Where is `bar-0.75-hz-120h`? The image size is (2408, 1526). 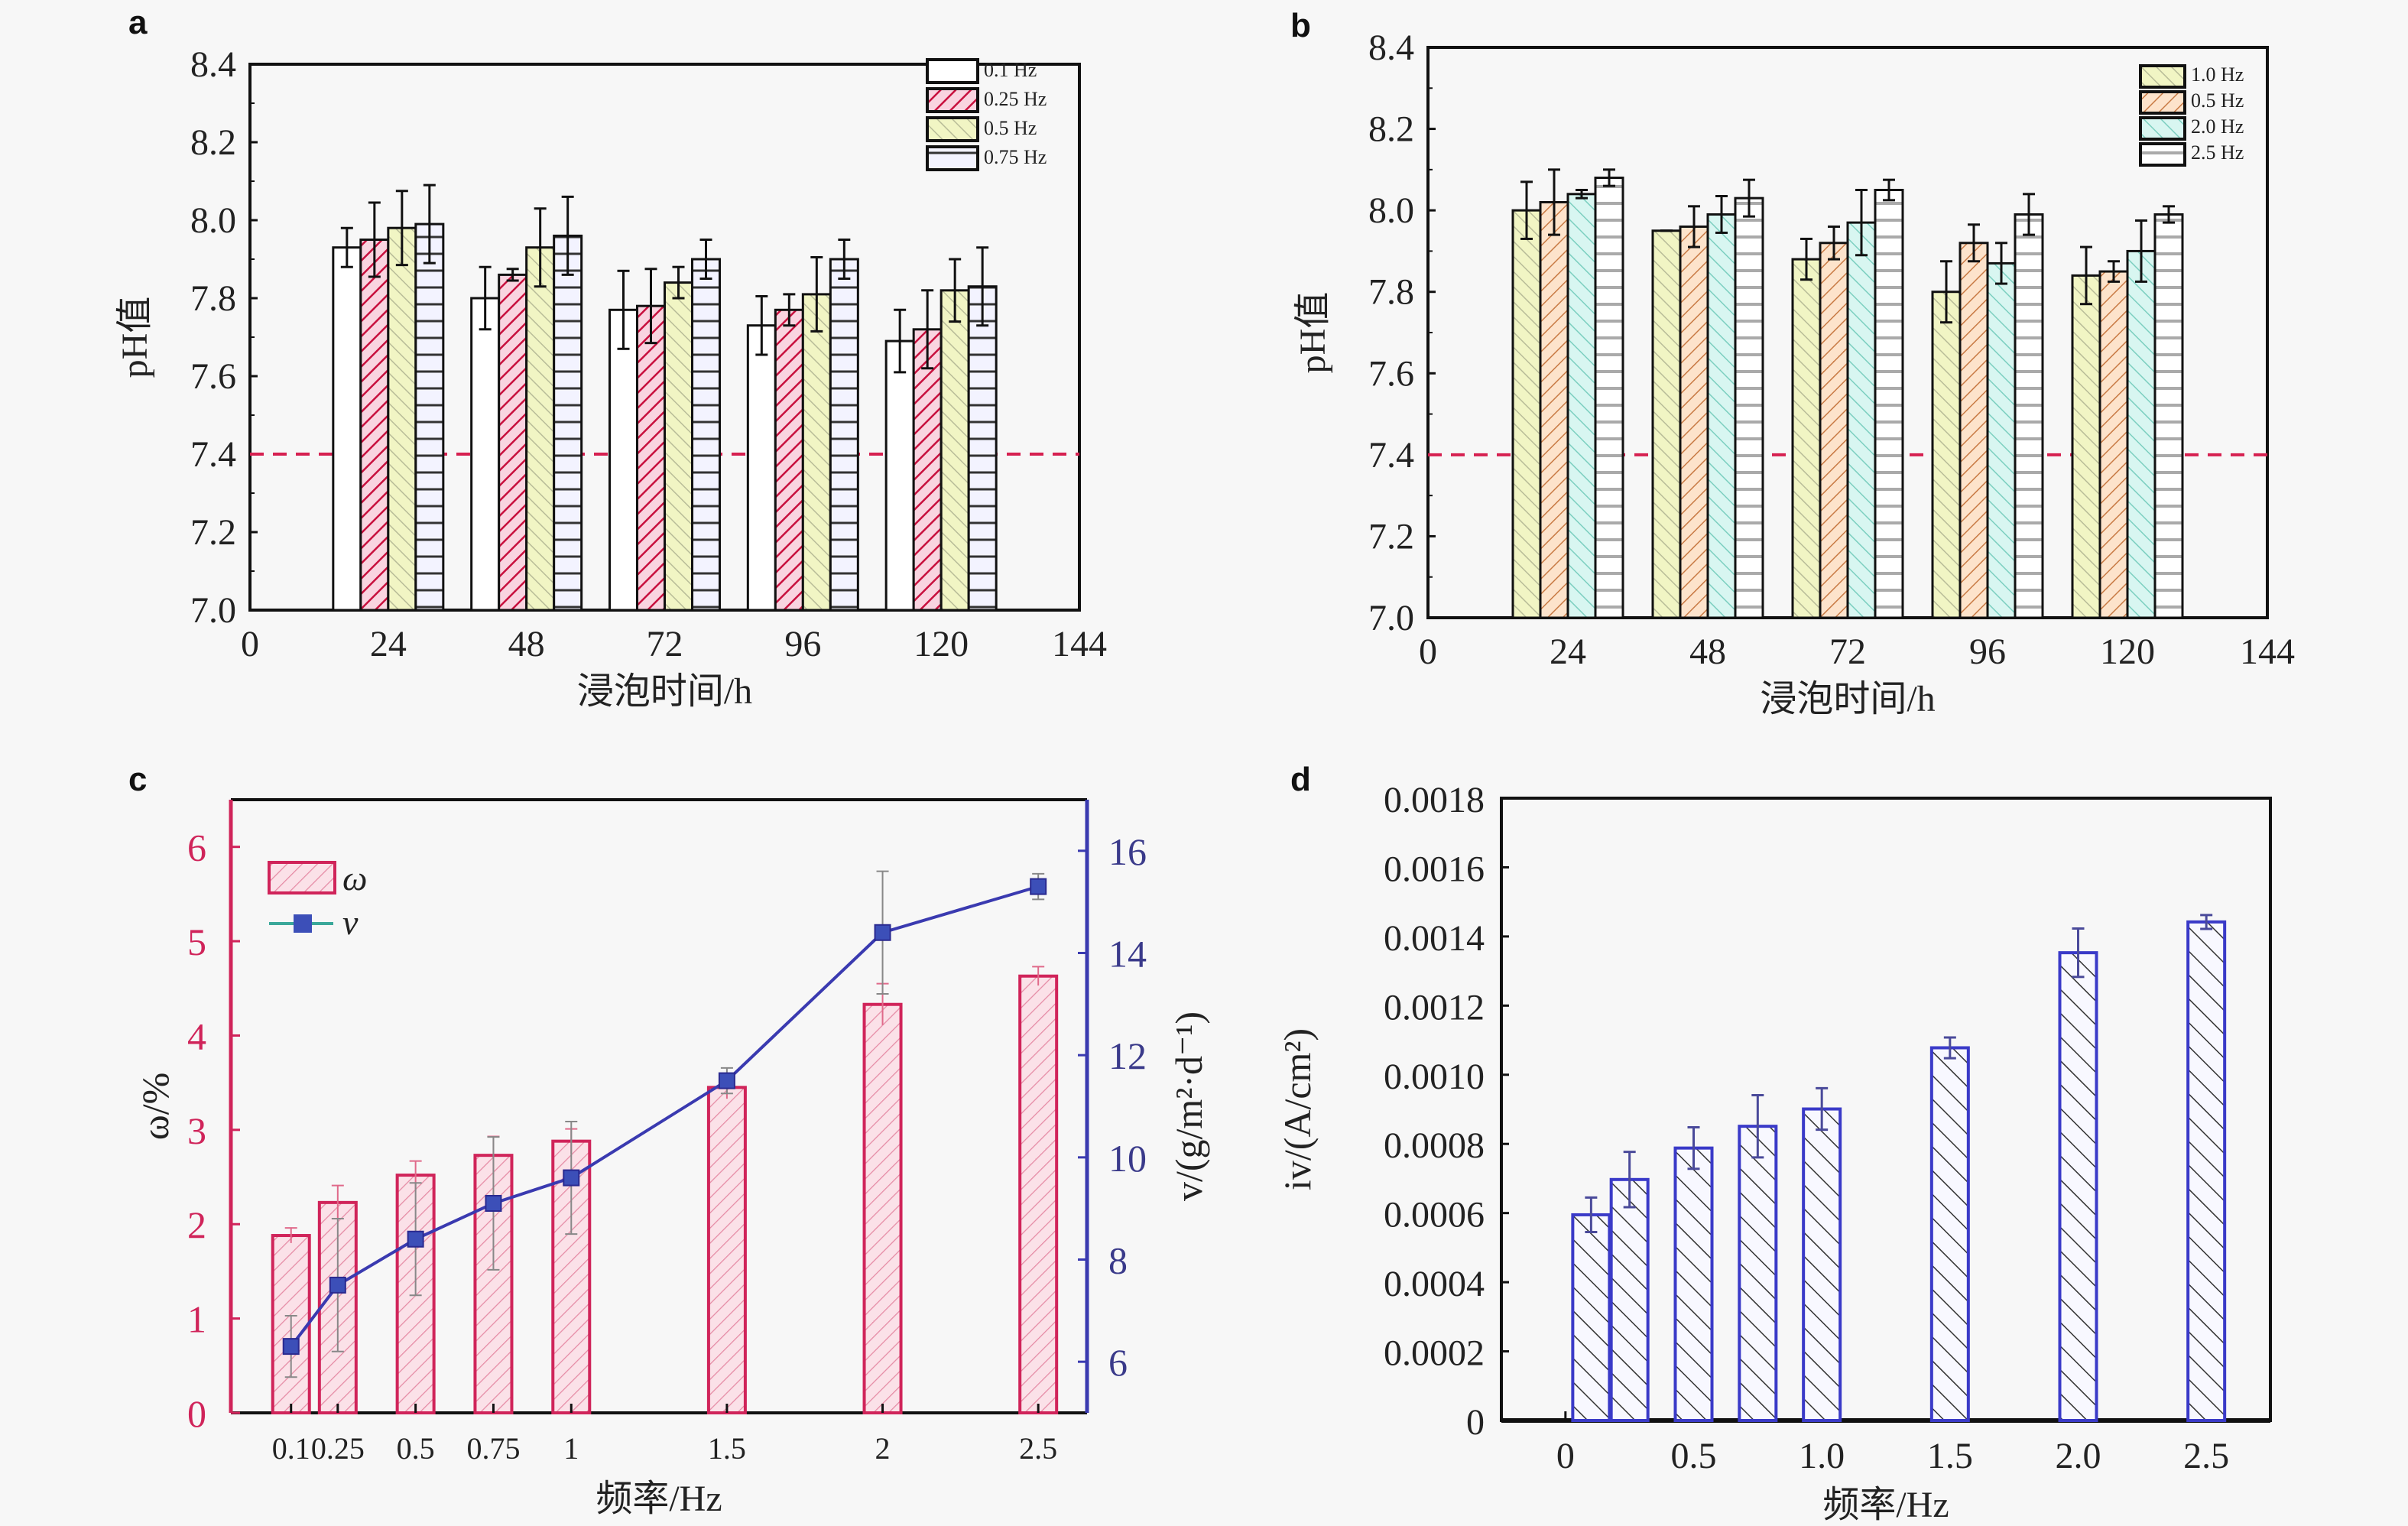 bar-0.75-hz-120h is located at coordinates (983, 449).